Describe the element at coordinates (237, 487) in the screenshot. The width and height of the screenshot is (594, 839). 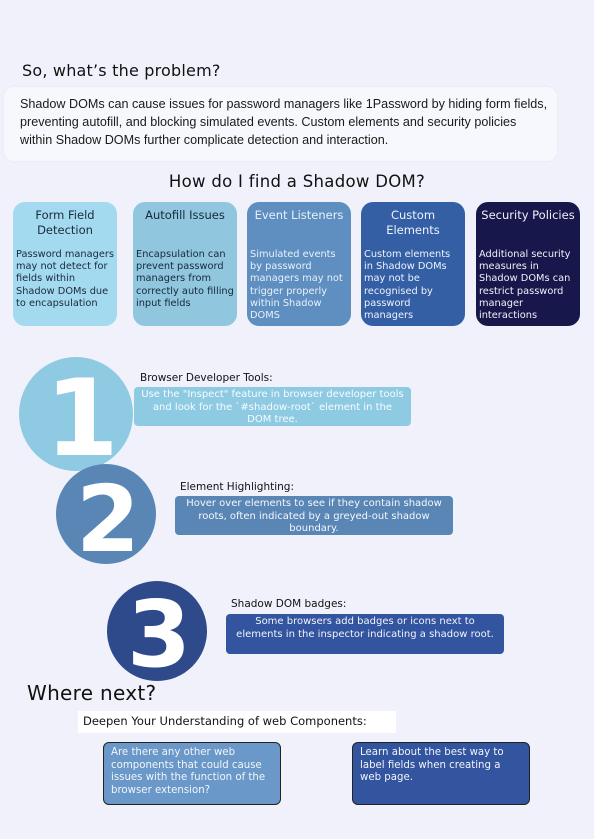
I see `step-2-title: Element Highlighting:` at that location.